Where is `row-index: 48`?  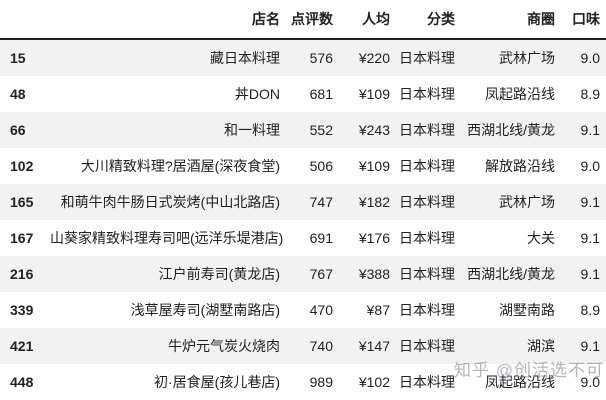
row-index: 48 is located at coordinates (18, 94).